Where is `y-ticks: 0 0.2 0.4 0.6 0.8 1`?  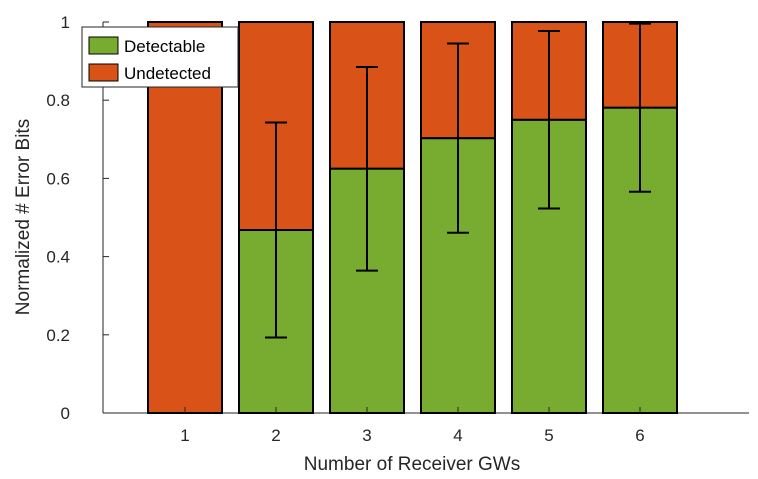
y-ticks: 0 0.2 0.4 0.6 0.8 1 is located at coordinates (77, 218).